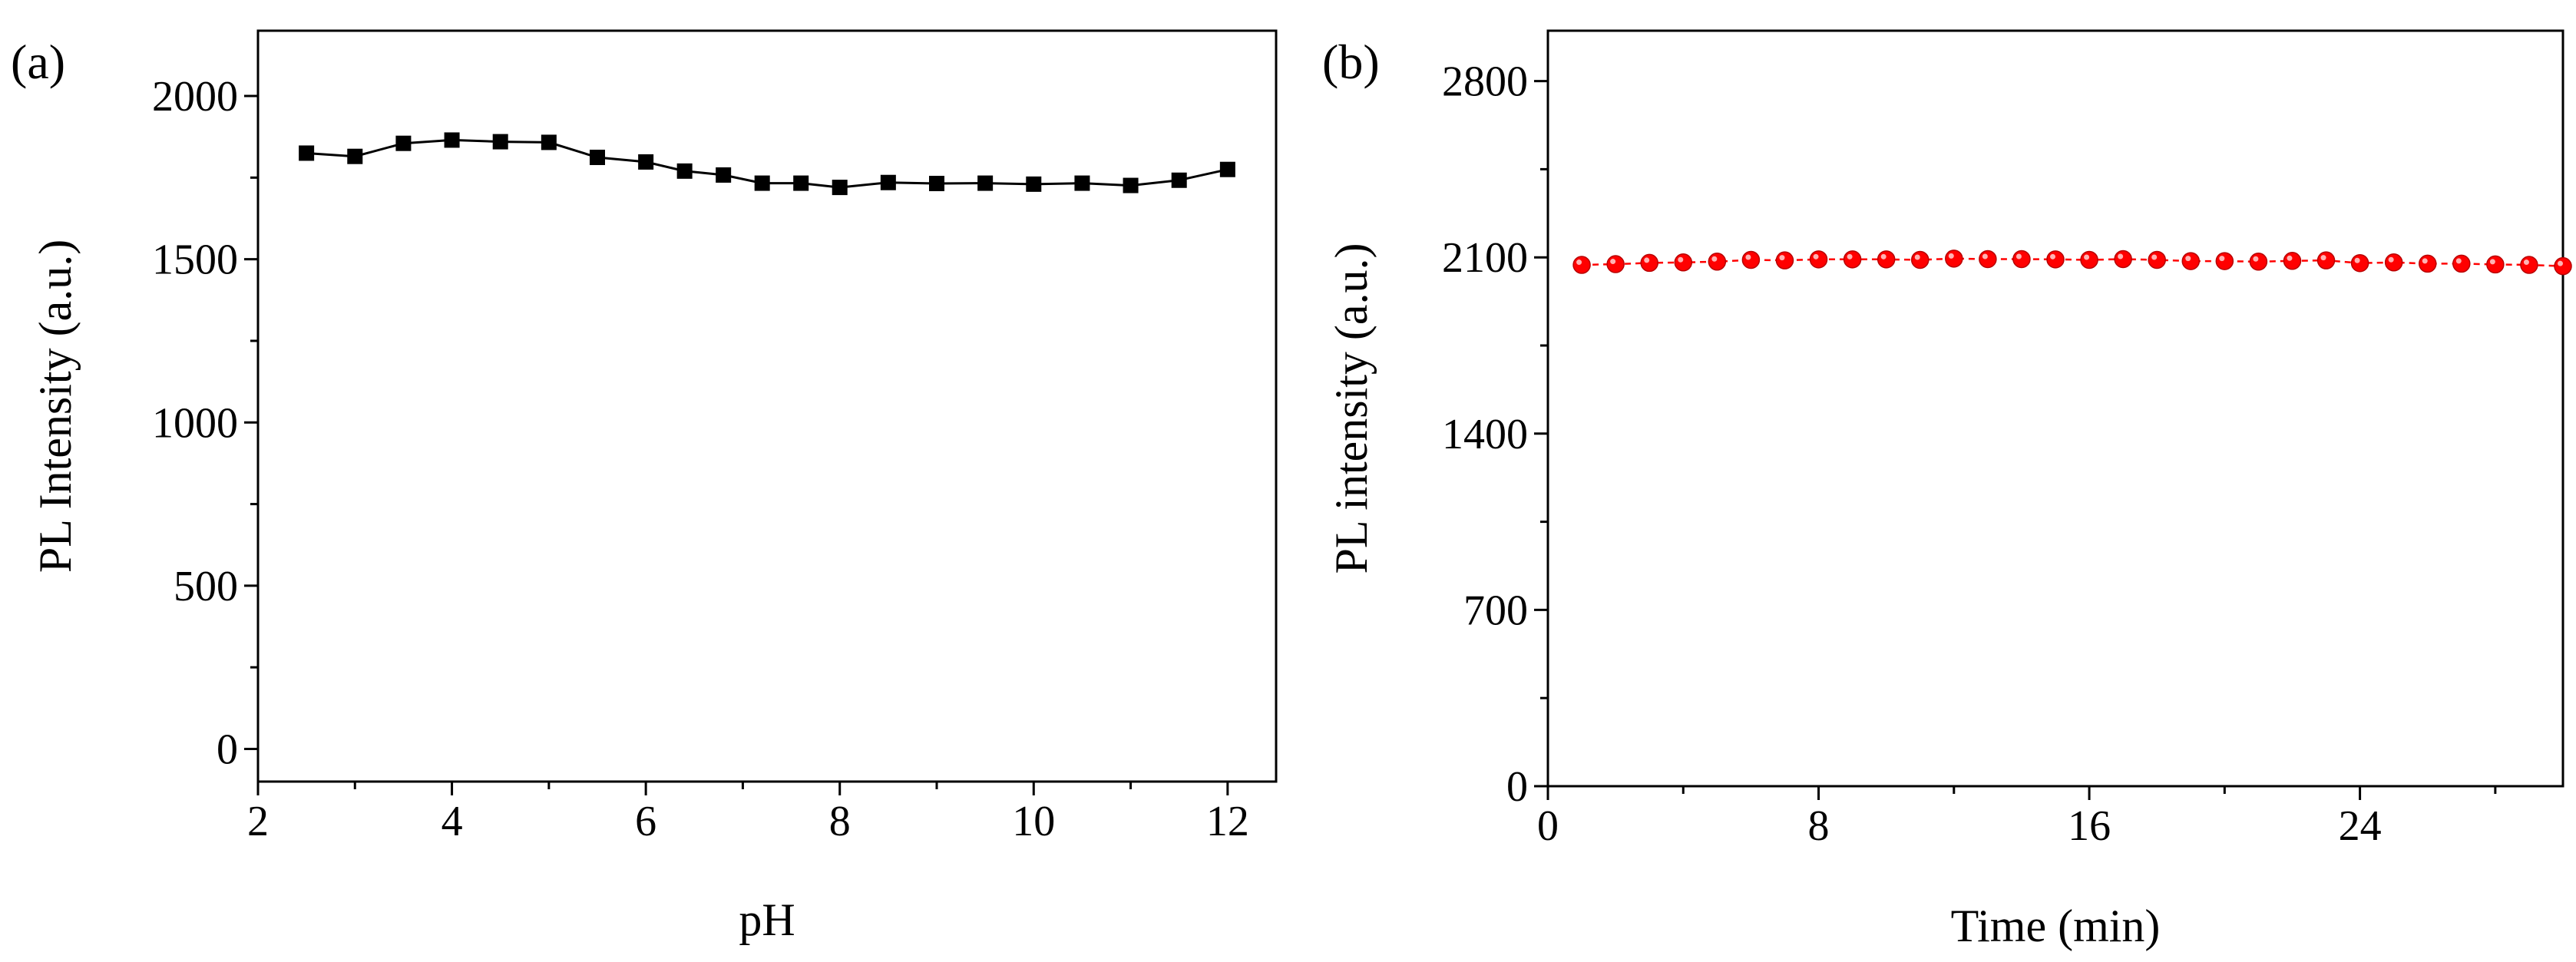  I want to click on panel-b-x-tick-label: 16, so click(2089, 826).